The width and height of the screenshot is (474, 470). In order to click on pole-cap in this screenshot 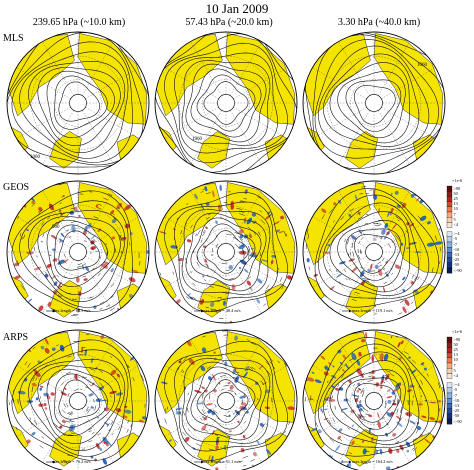, I will do `click(374, 103)`.